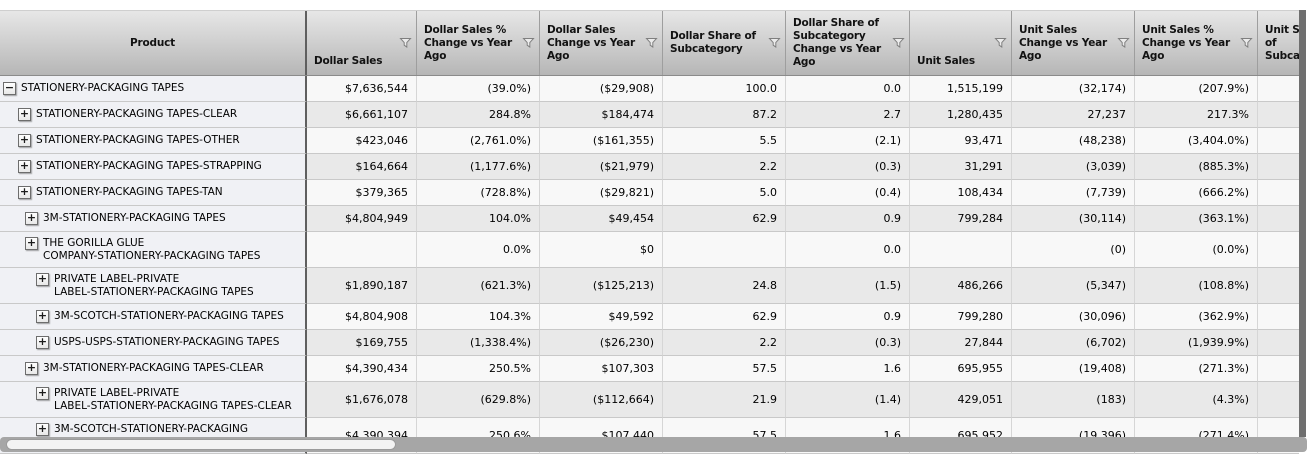 This screenshot has height=460, width=1307. Describe the element at coordinates (724, 43) in the screenshot. I see `column-header-dollar-share-subcategory: Dollar Share of Subcategory` at that location.